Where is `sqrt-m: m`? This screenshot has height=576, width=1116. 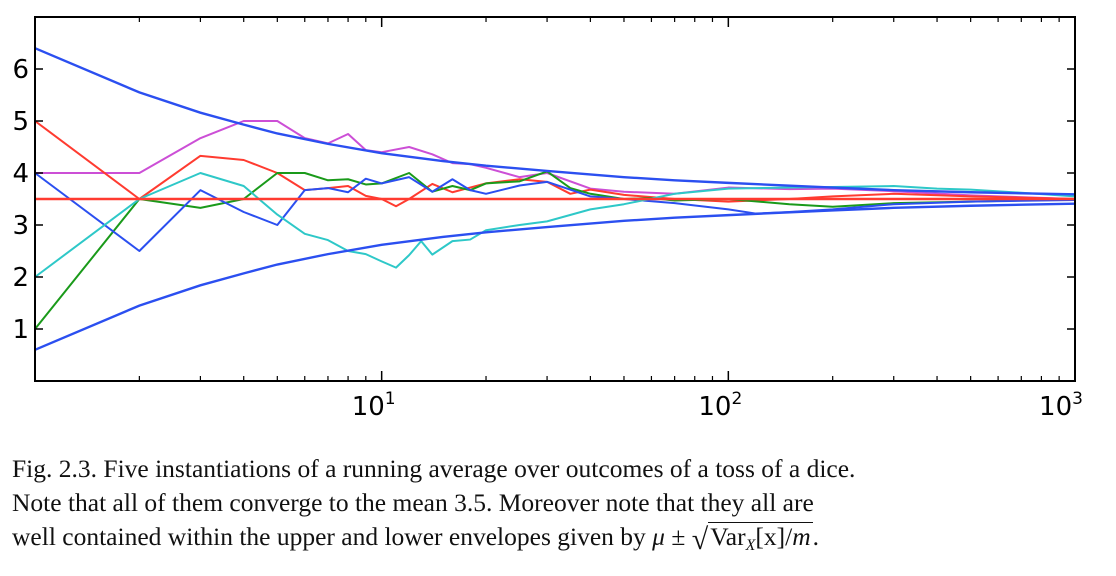
sqrt-m: m is located at coordinates (801, 536).